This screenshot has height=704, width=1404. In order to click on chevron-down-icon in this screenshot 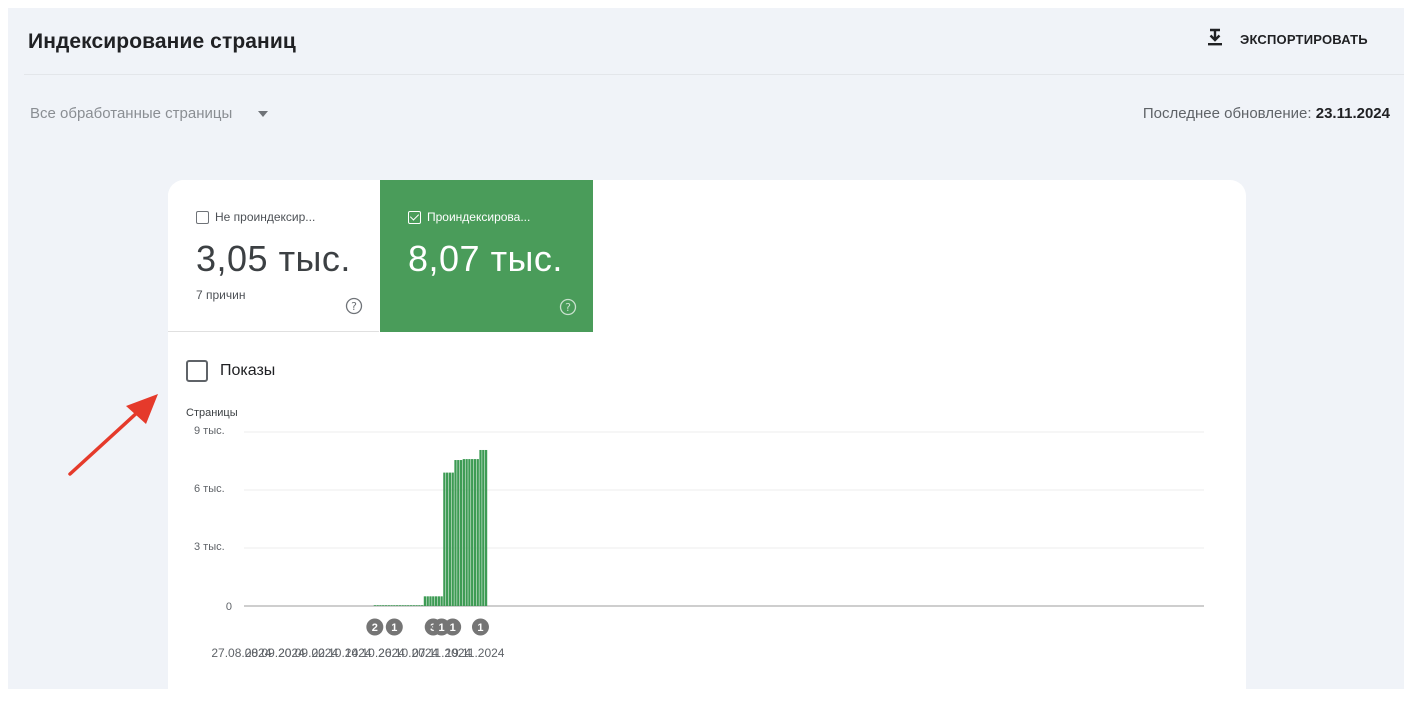, I will do `click(263, 113)`.